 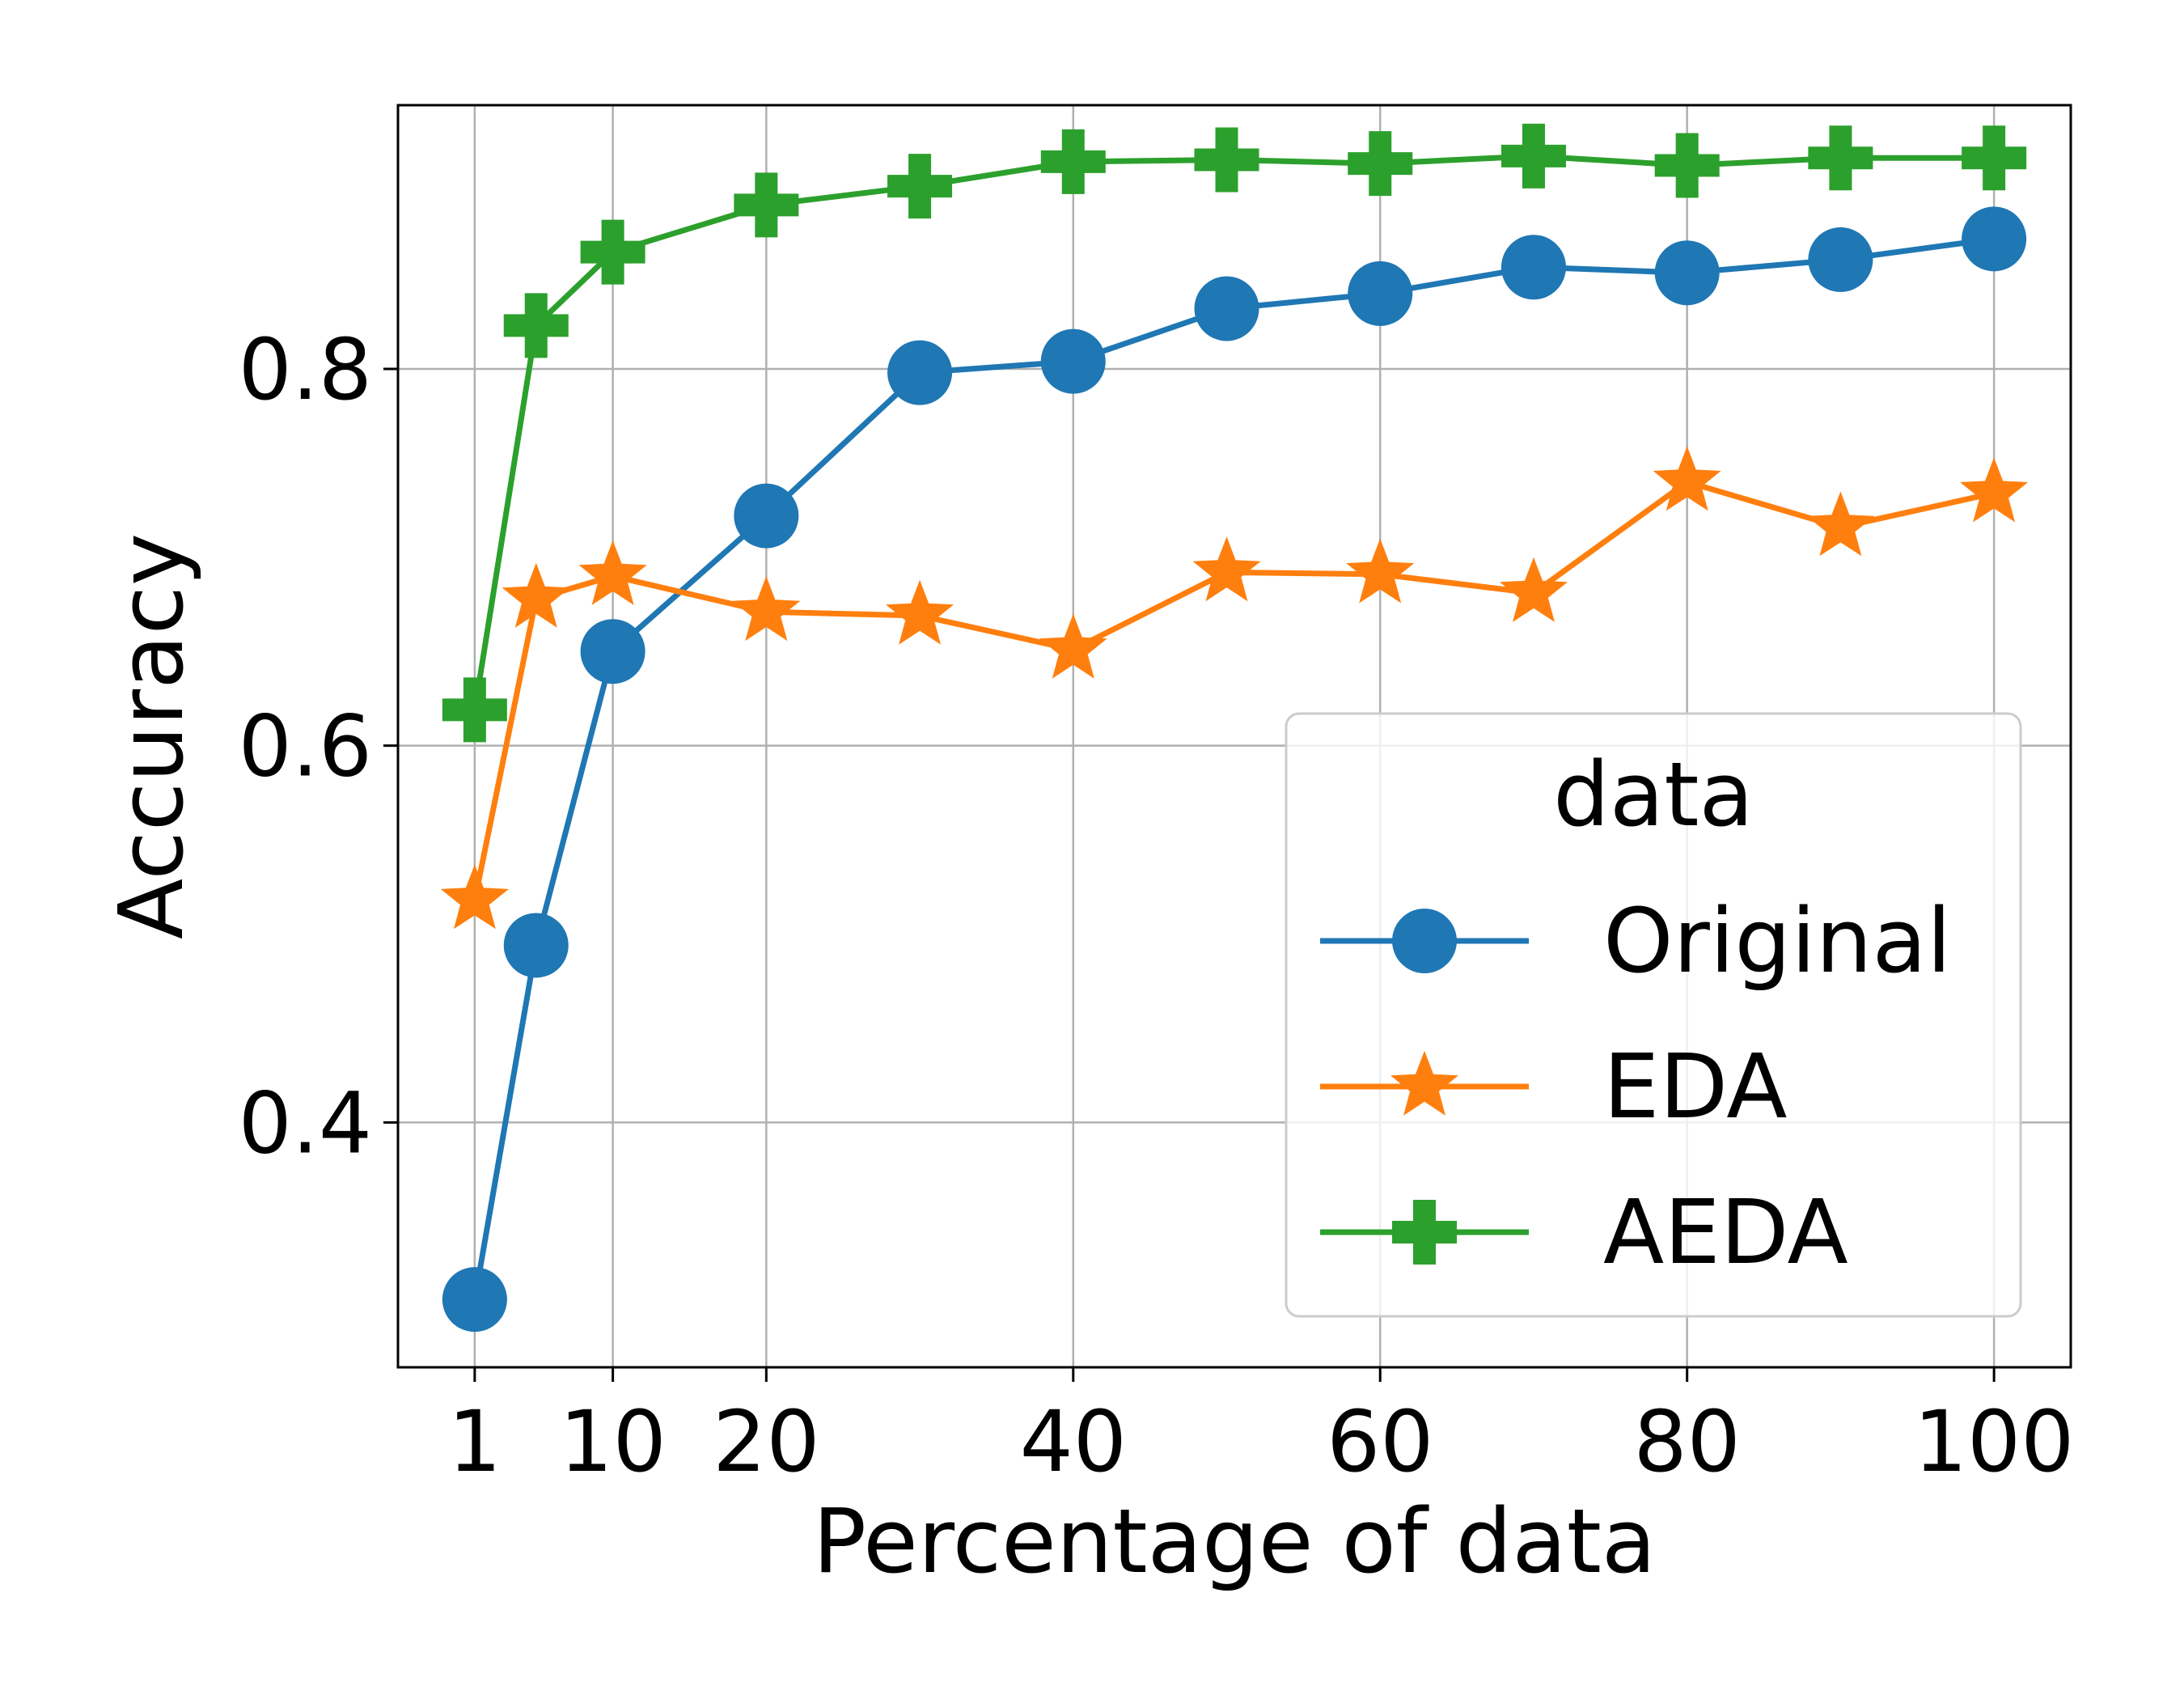 What do you see at coordinates (766, 1441) in the screenshot?
I see `x-tick-label: 20` at bounding box center [766, 1441].